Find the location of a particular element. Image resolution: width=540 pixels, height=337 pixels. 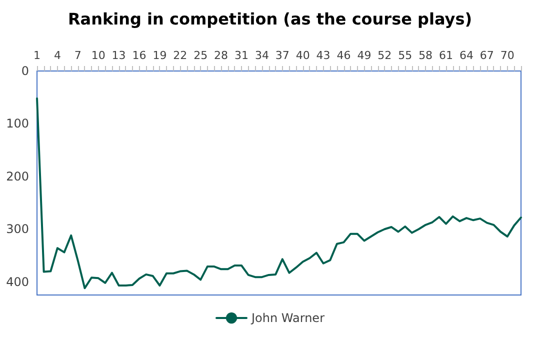

x-tick-label: 34 is located at coordinates (261, 55).